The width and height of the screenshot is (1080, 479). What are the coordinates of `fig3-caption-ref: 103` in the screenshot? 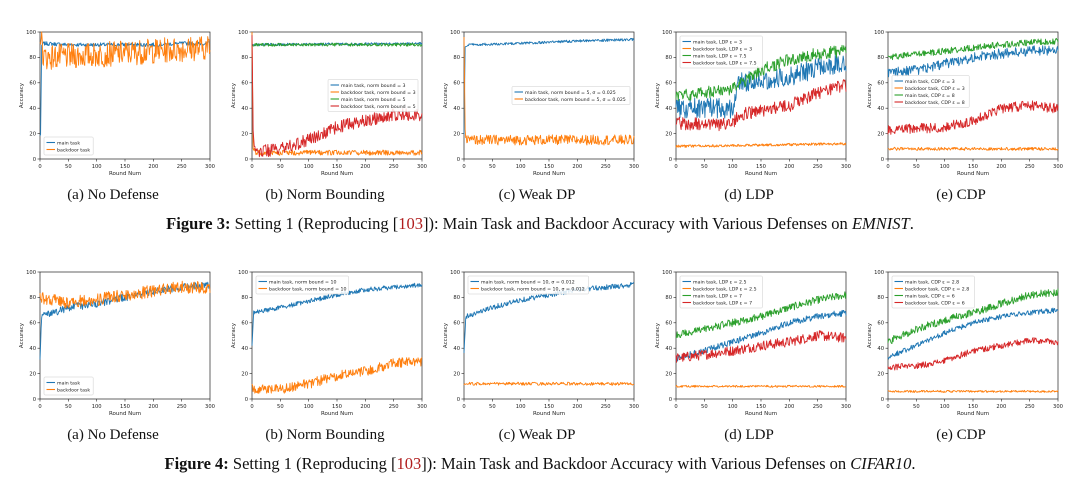 It's located at (410, 223).